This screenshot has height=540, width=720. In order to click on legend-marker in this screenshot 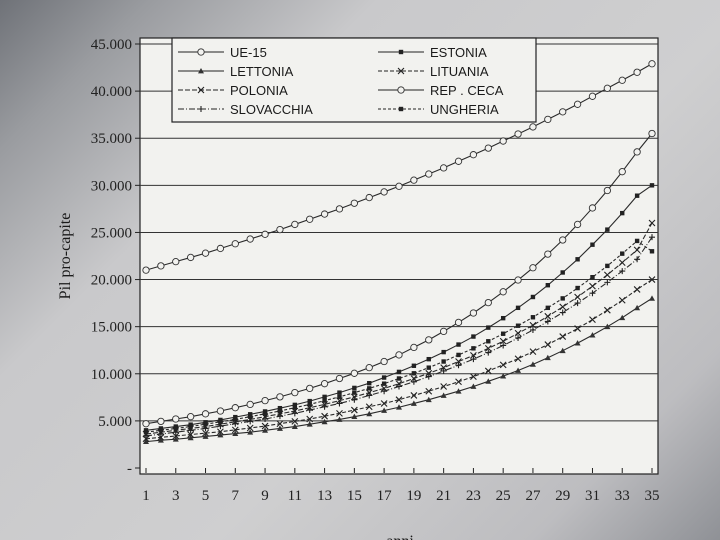, I will do `click(201, 90)`.